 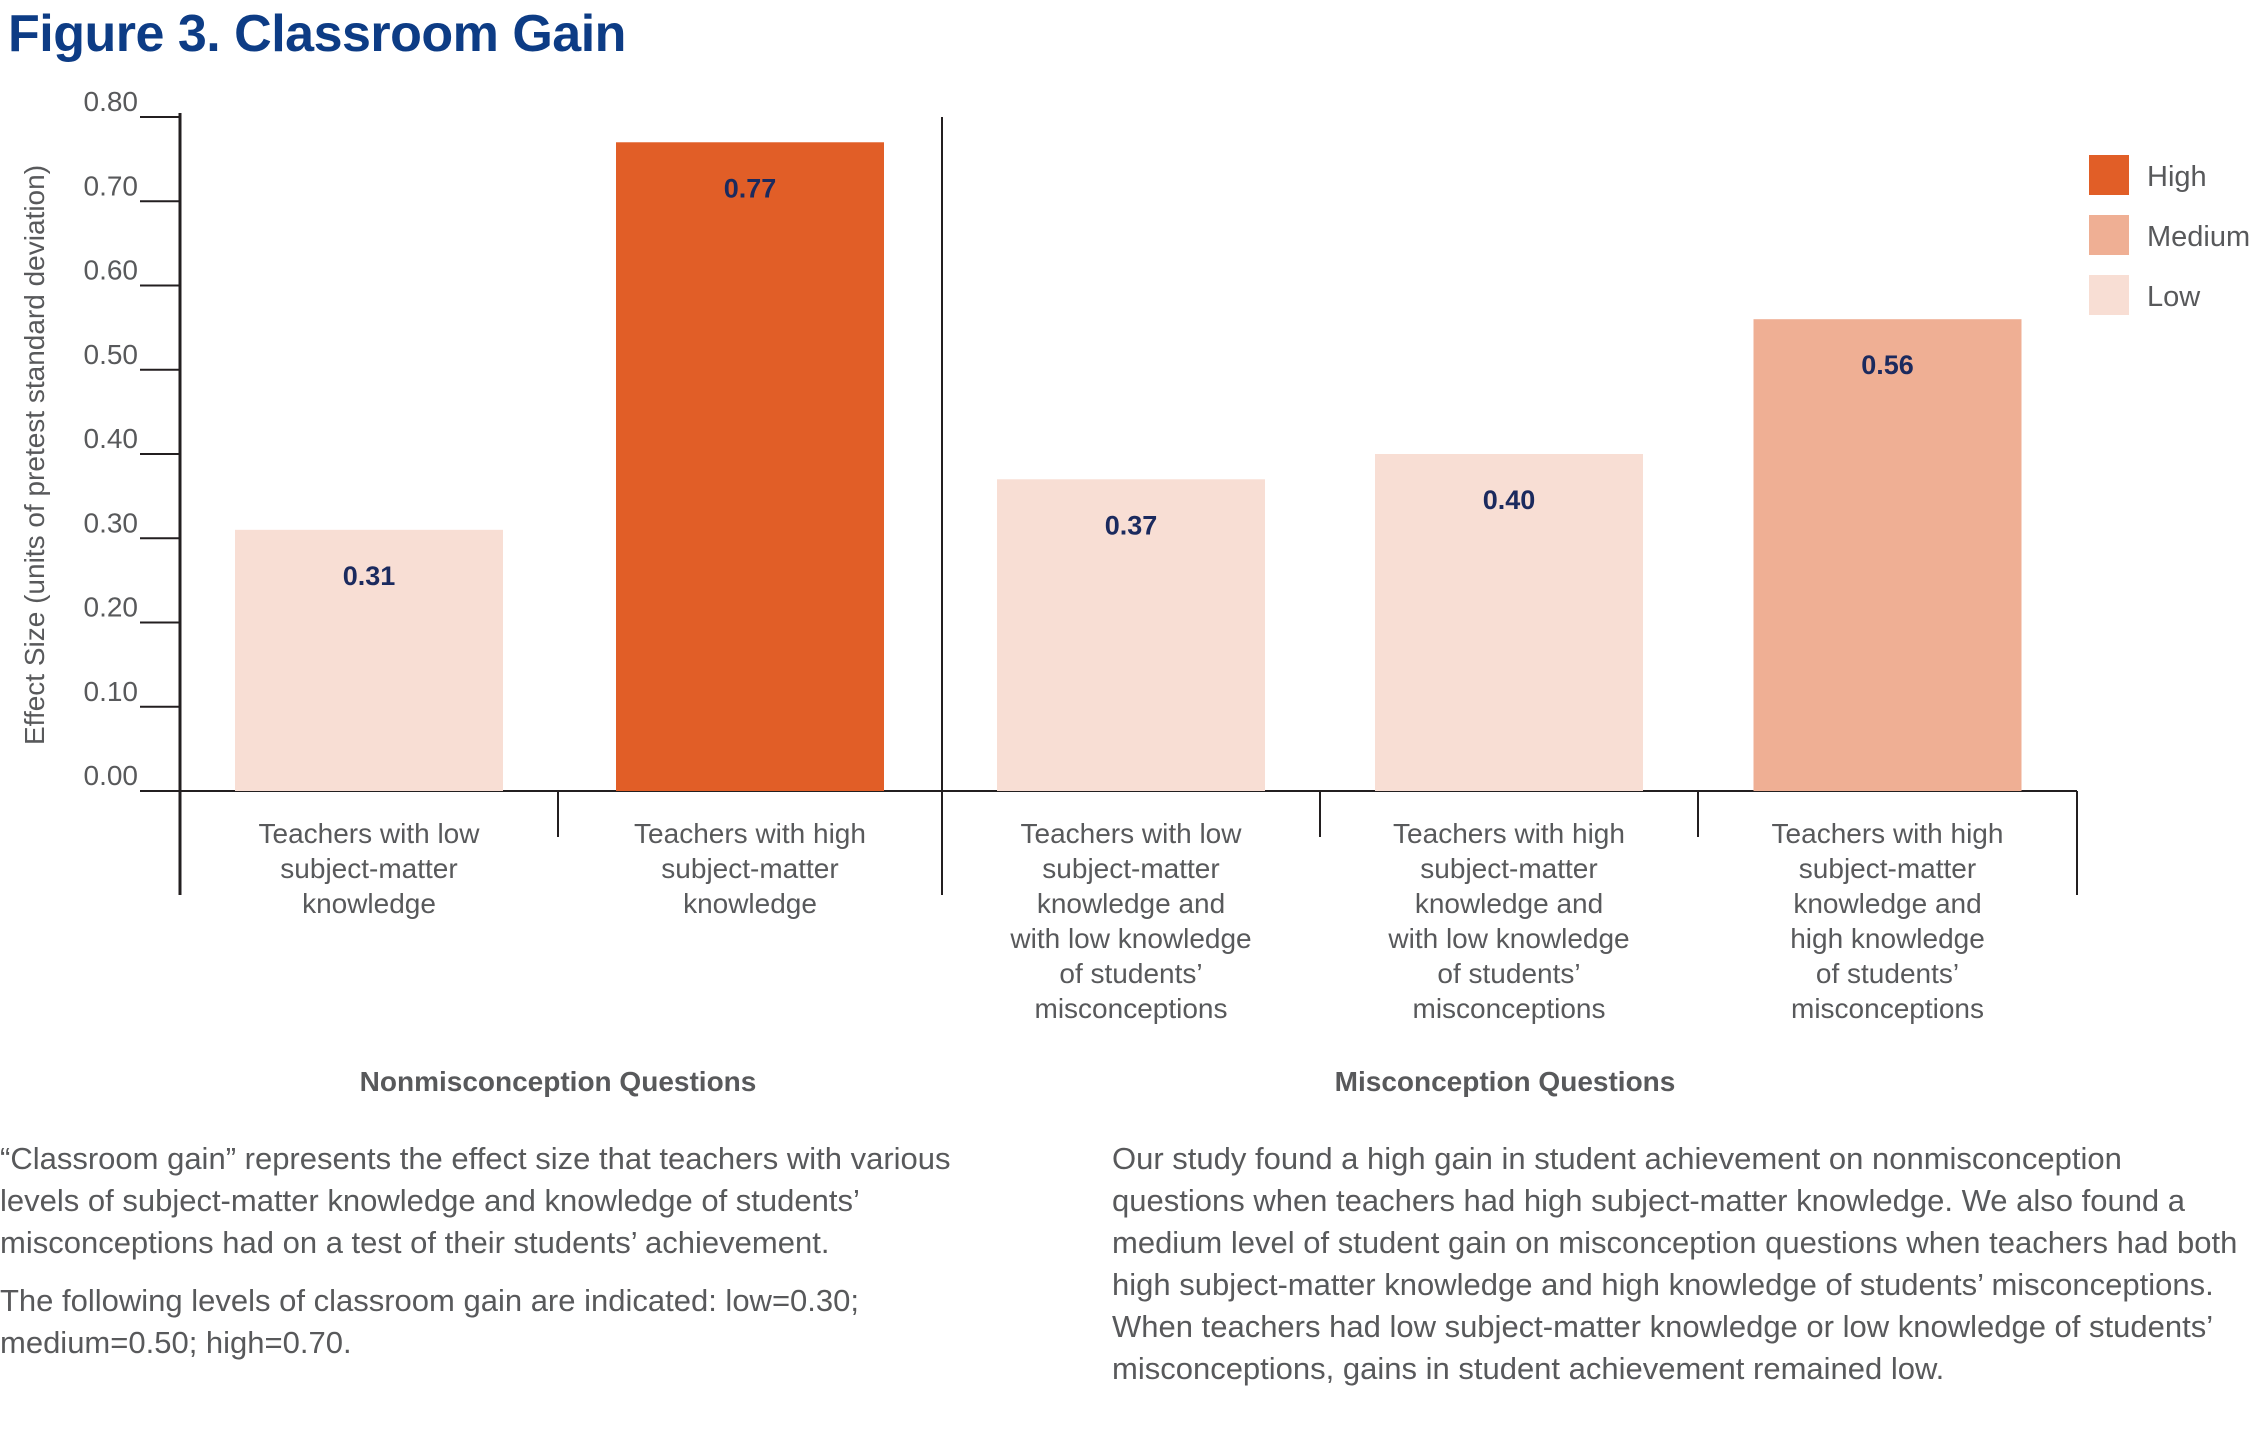 I want to click on group-label: Nonmisconception Questions, so click(x=558, y=1081).